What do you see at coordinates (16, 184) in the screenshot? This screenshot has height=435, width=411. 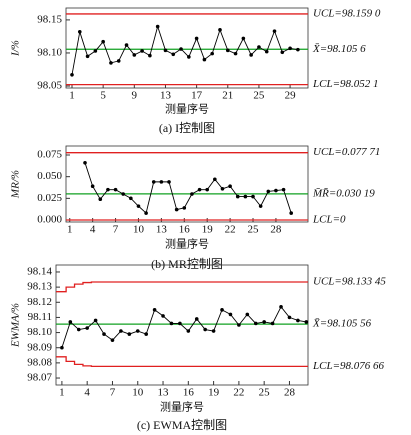 I see `y-axis-label: MR/%` at bounding box center [16, 184].